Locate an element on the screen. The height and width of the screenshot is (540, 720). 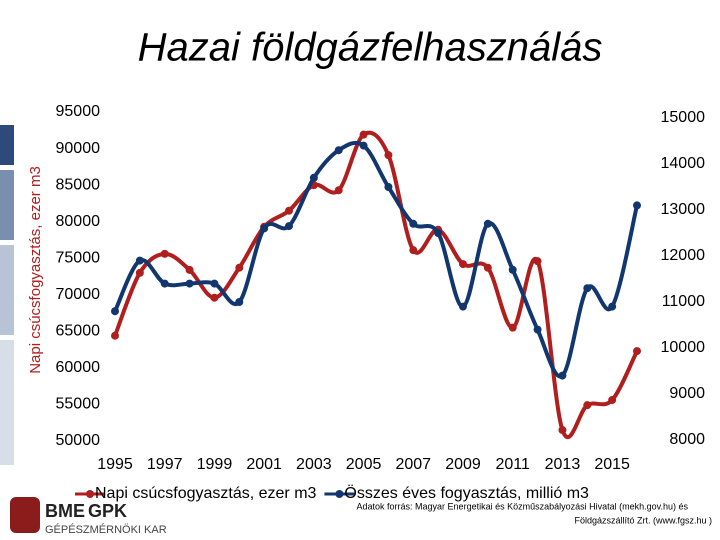
y-tick-label: 55000 is located at coordinates (78, 404).